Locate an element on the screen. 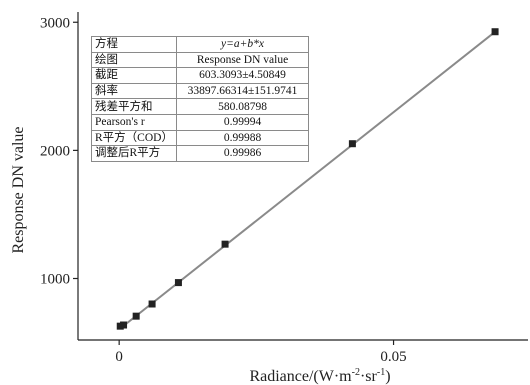 This screenshot has height=385, width=530. table-key: 残差平方和 is located at coordinates (134, 106).